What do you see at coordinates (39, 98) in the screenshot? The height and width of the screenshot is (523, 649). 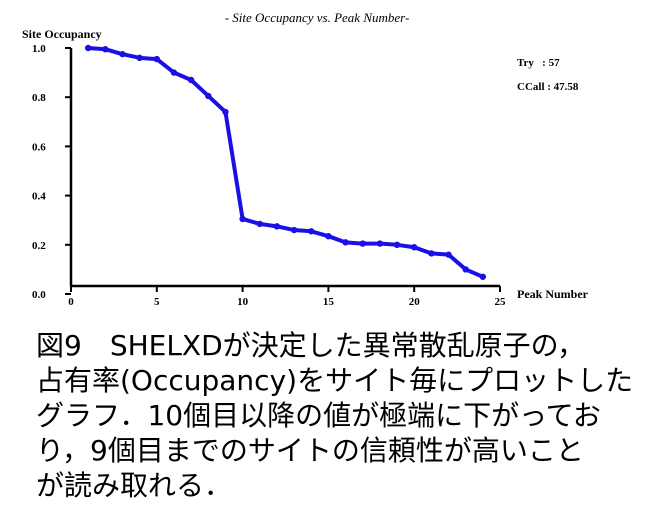 I see `y-tick-label: 0.8` at bounding box center [39, 98].